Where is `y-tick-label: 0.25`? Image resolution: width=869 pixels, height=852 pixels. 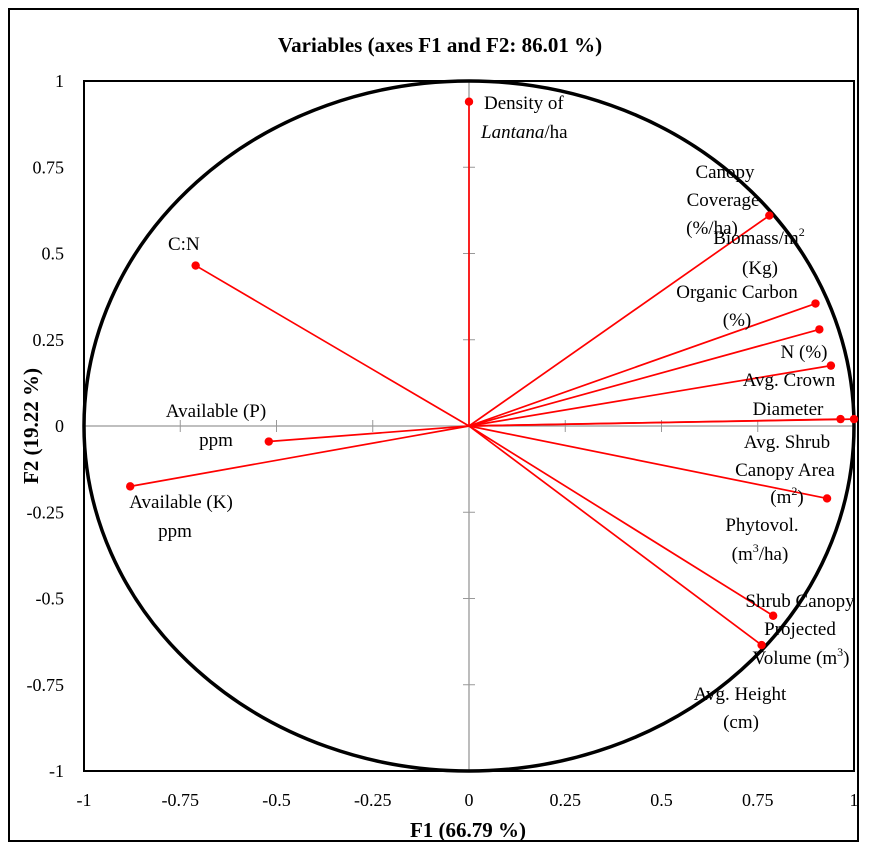
y-tick-label: 0.25 is located at coordinates (49, 340).